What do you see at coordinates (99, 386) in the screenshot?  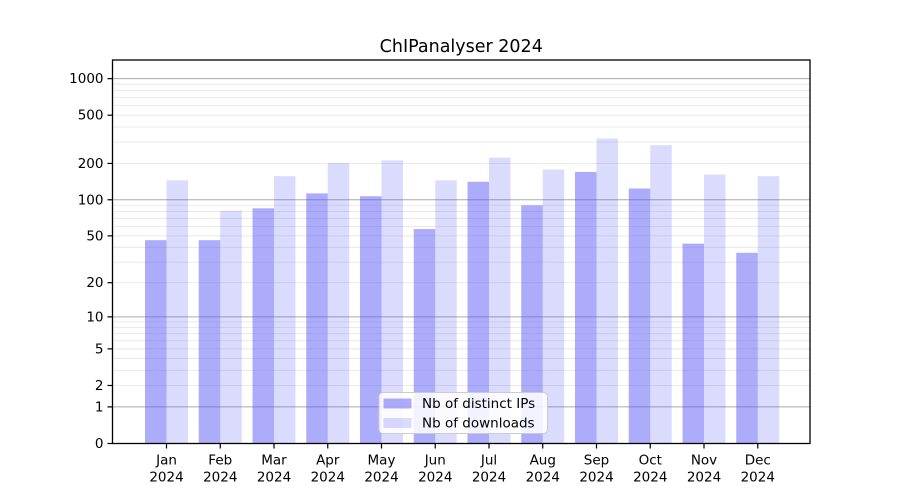 I see `y-axis-tick-label: 2` at bounding box center [99, 386].